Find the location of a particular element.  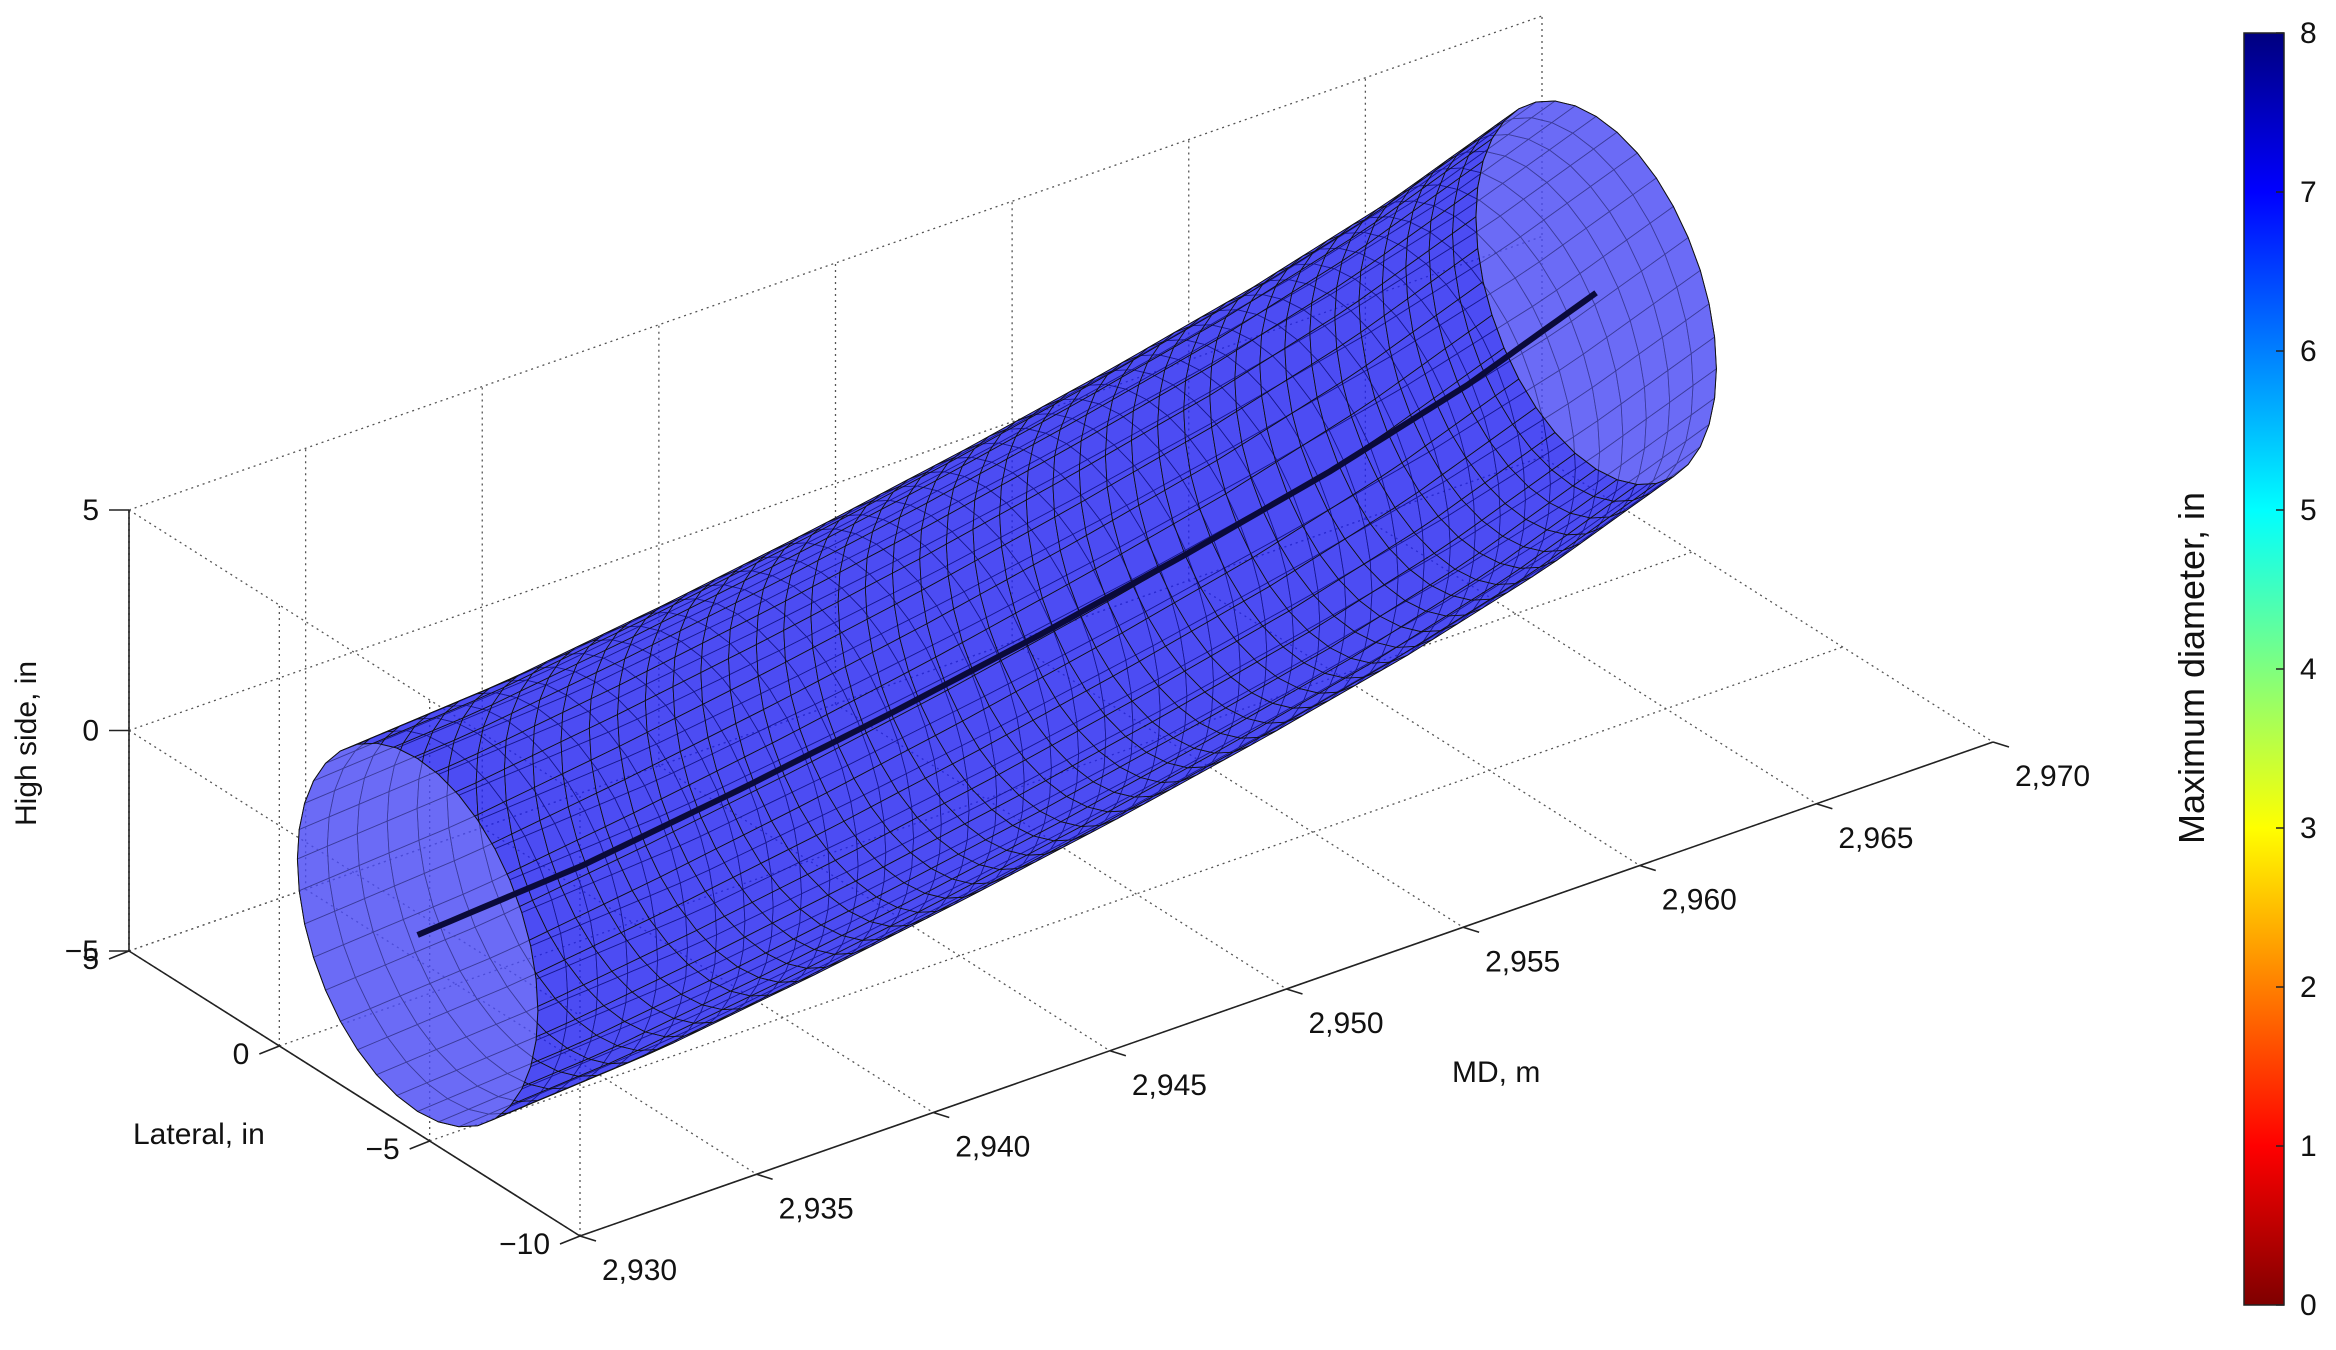

colorbar-tick-label: 0 is located at coordinates (2308, 1305).